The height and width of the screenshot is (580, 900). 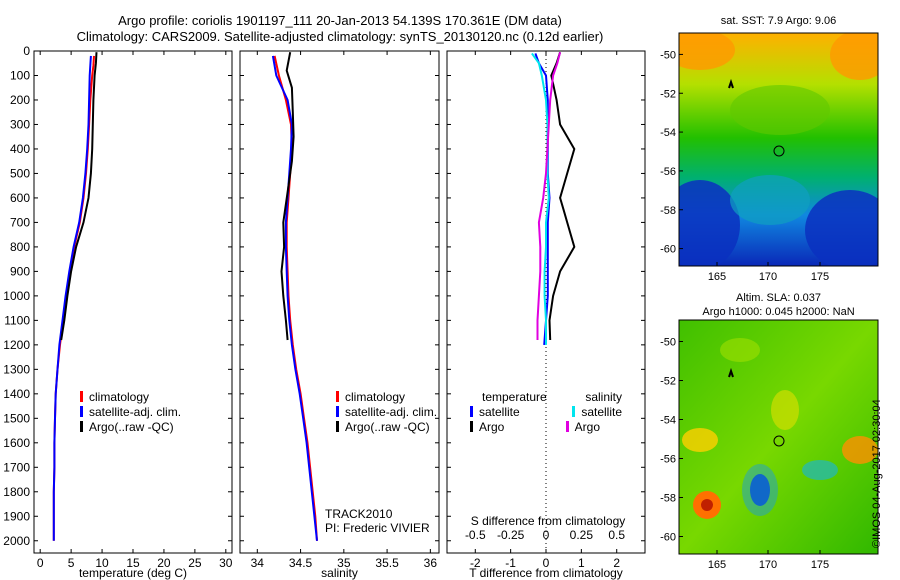 I want to click on sla-map, so click(x=778, y=437).